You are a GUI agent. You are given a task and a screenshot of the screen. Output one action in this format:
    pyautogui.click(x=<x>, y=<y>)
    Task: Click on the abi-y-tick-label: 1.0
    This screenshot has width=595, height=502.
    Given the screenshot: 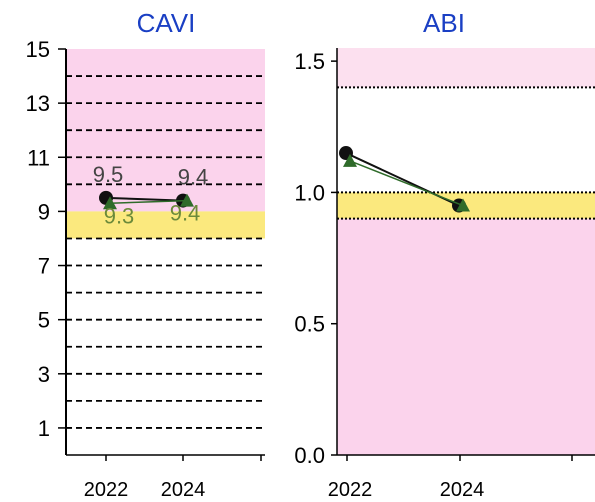 What is the action you would take?
    pyautogui.click(x=309, y=192)
    